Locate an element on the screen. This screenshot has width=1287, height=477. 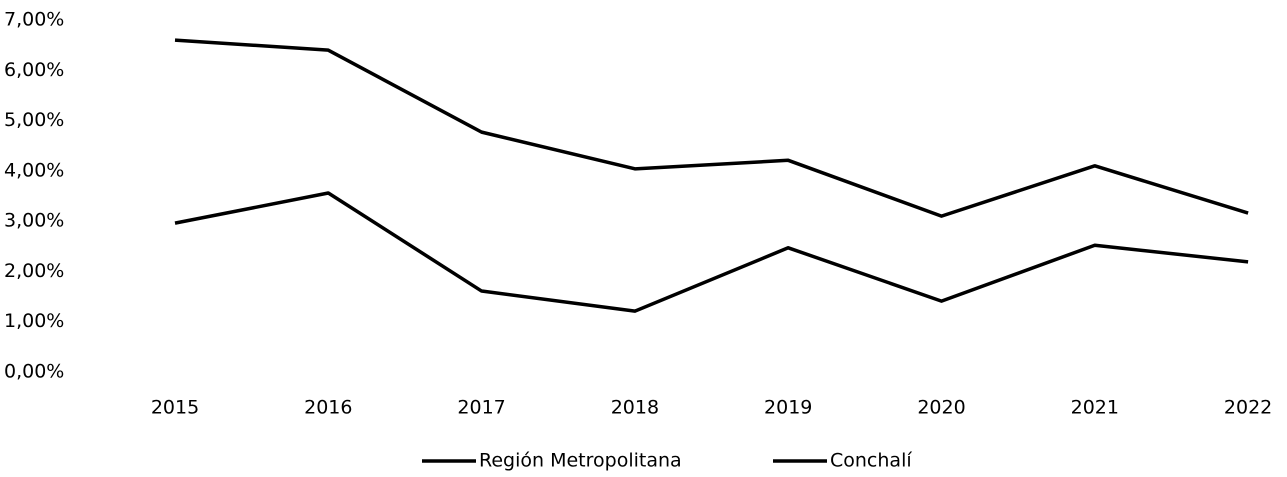
y-tick-label: 2,00% is located at coordinates (34, 271).